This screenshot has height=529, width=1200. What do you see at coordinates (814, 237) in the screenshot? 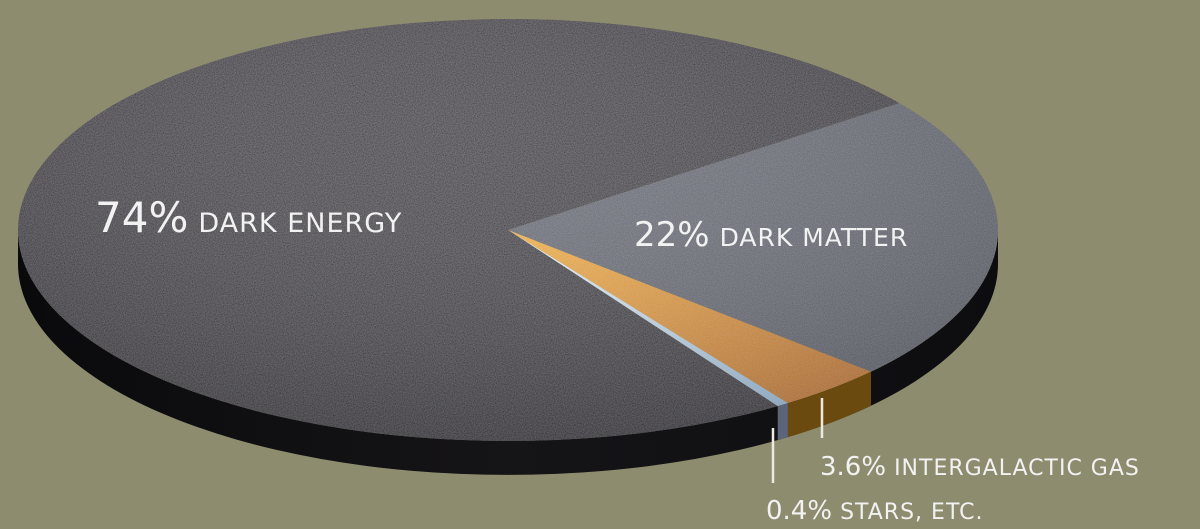
I see `dark-matter-name: DARK MATTER` at bounding box center [814, 237].